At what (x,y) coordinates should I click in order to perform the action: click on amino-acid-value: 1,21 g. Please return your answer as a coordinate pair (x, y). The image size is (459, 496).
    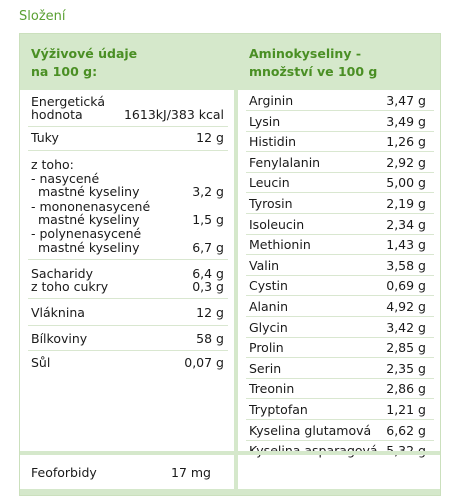
    Looking at the image, I should click on (406, 409).